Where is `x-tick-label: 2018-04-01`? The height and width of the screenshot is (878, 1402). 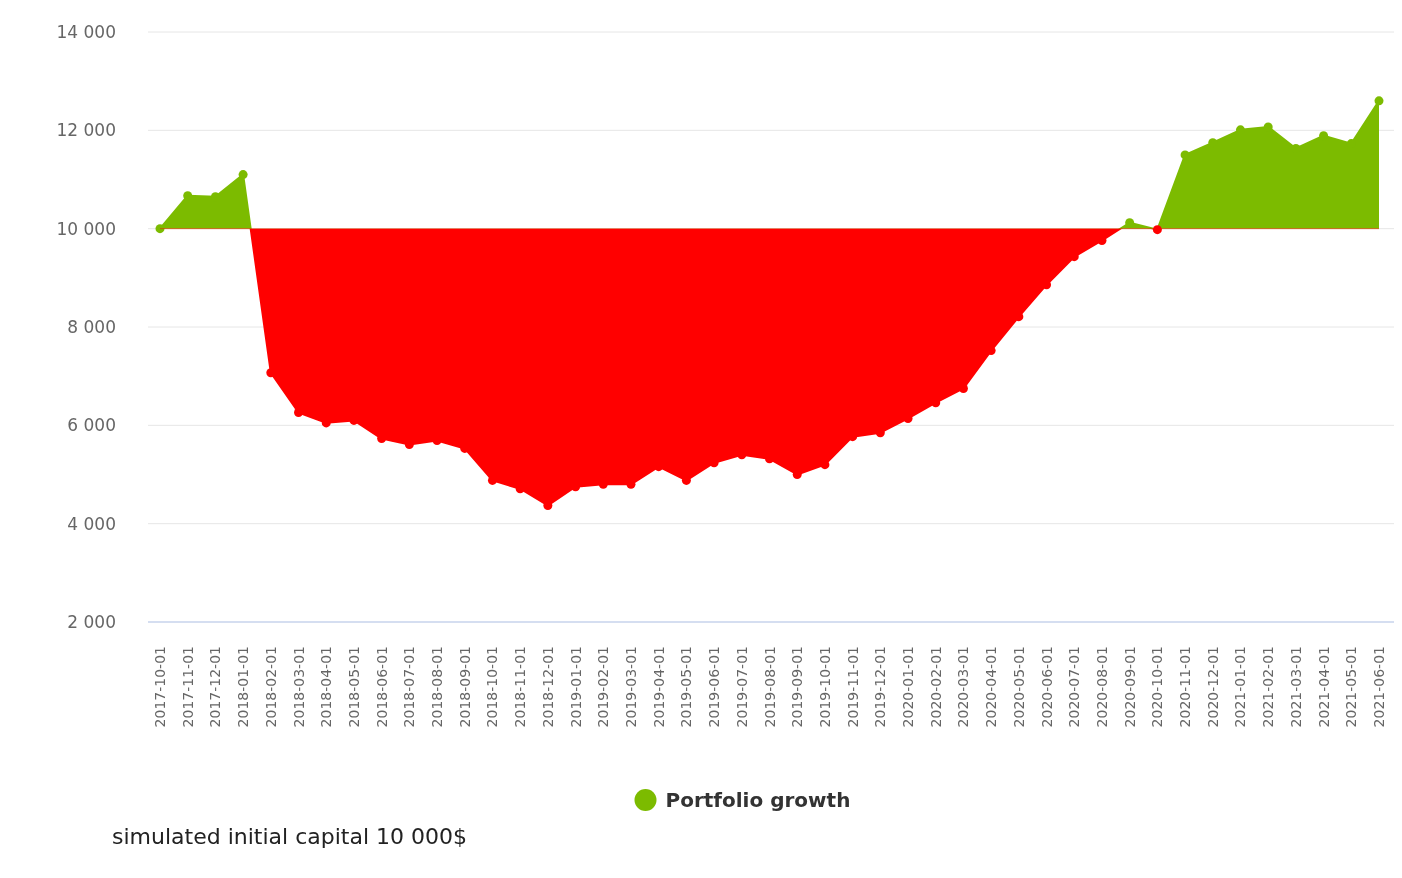 x-tick-label: 2018-04-01 is located at coordinates (326, 687).